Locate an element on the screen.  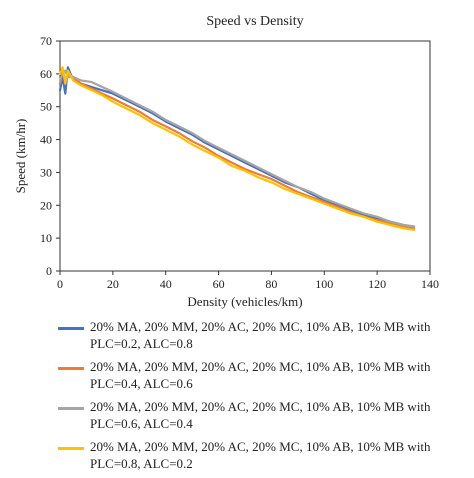
x-tick-label: 100 is located at coordinates (324, 284).